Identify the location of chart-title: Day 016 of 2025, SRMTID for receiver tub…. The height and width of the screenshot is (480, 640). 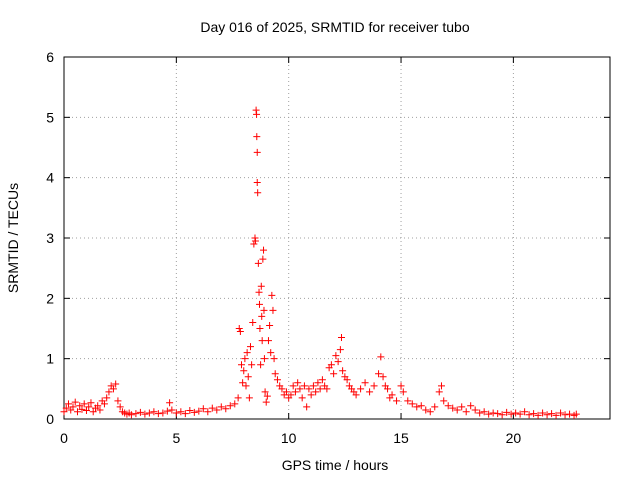
(334, 27).